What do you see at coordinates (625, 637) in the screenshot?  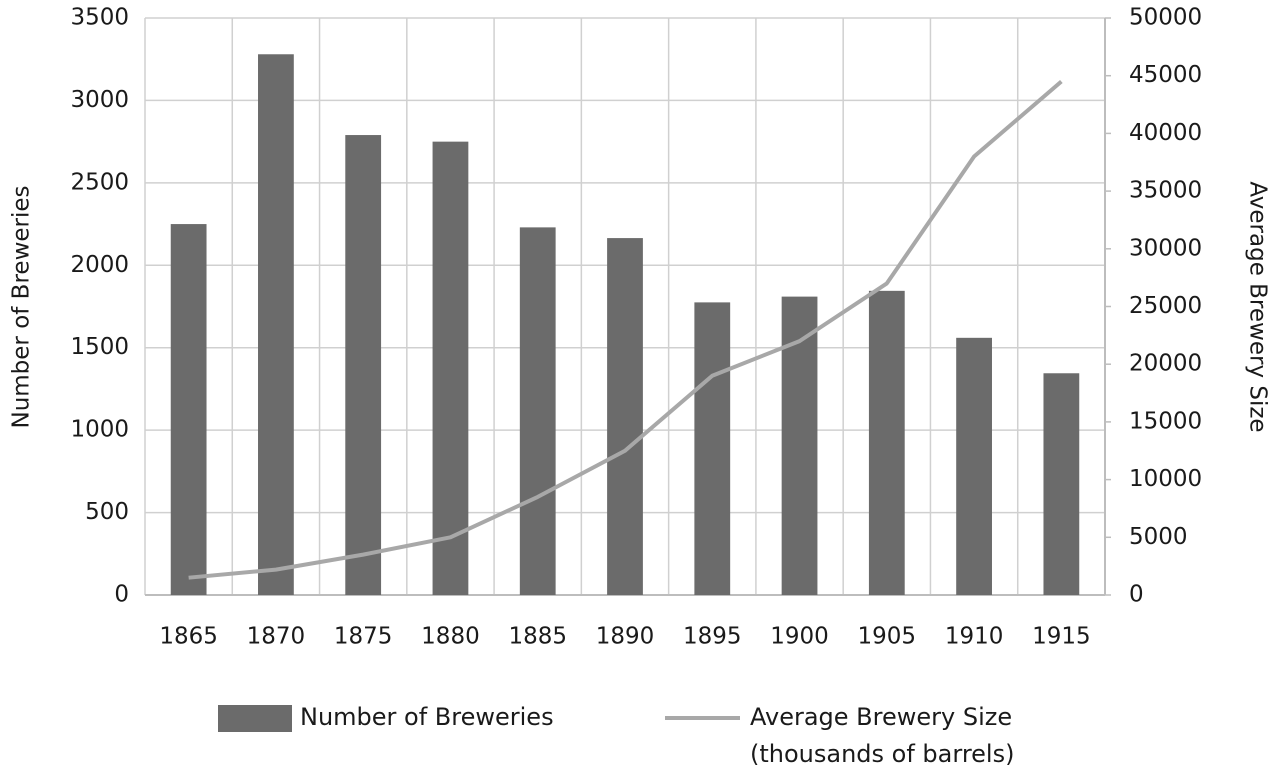 I see `x-tick-label: 1890` at bounding box center [625, 637].